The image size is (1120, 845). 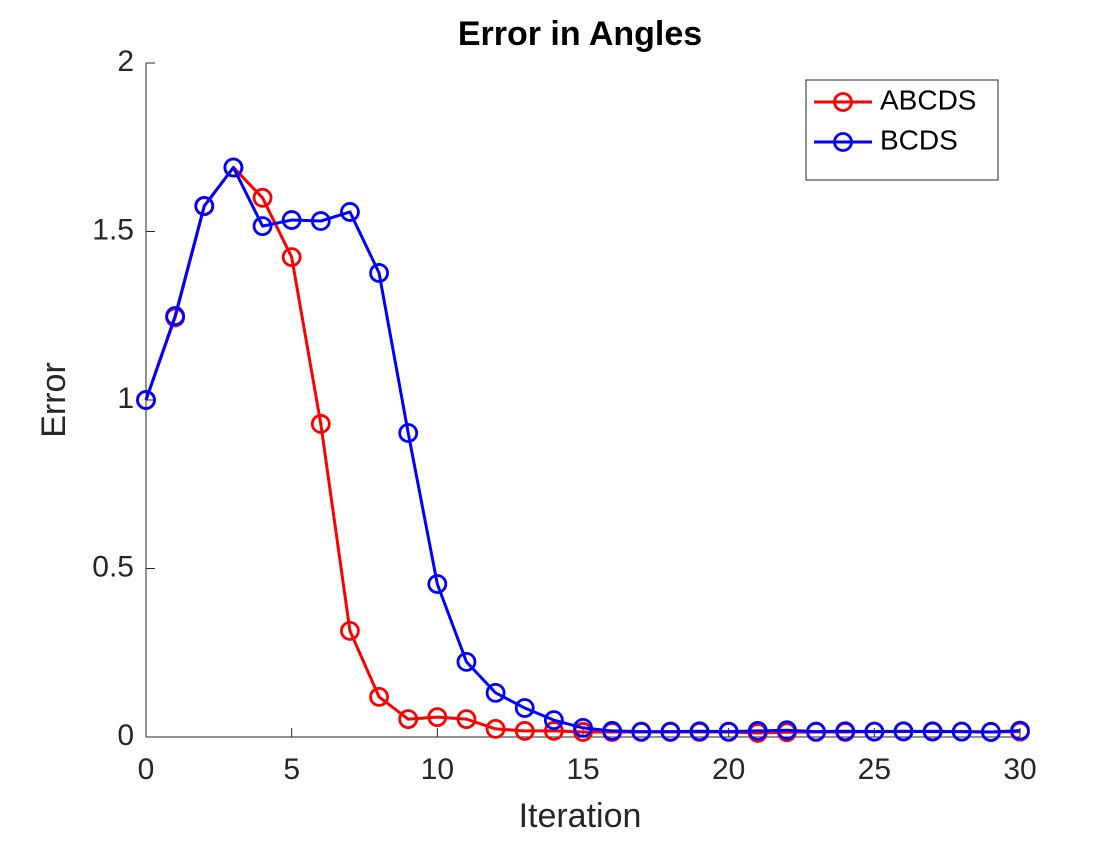 I want to click on x-axis-label: Iteration, so click(x=580, y=816).